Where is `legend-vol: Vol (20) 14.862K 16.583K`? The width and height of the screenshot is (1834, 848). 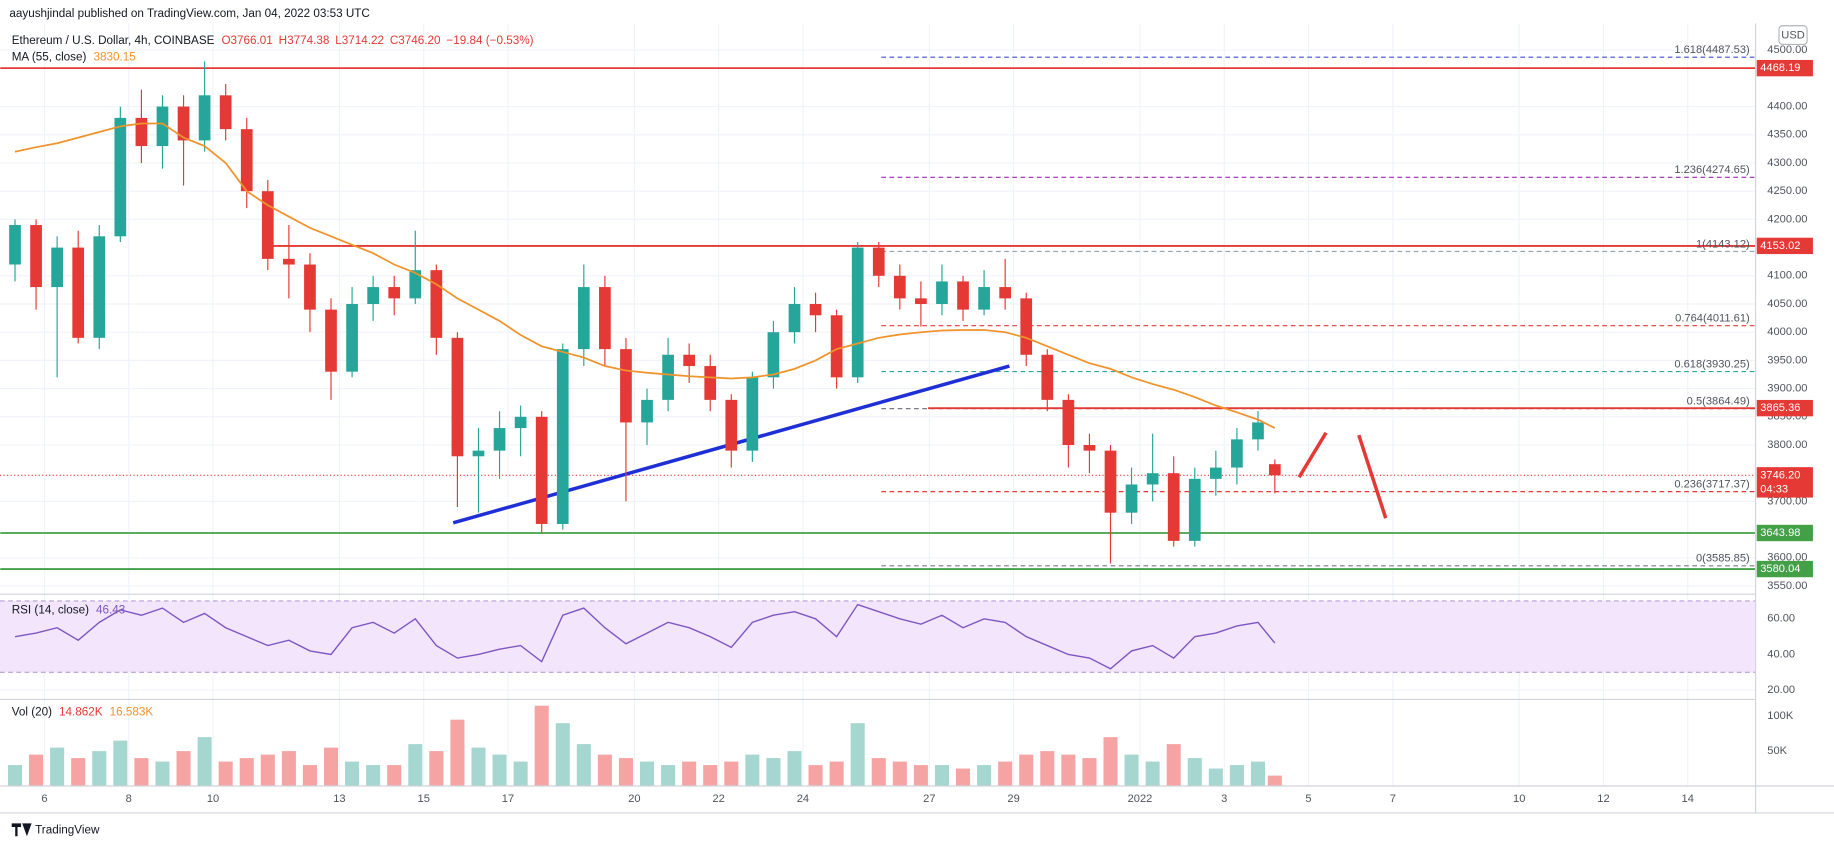 legend-vol: Vol (20) 14.862K 16.583K is located at coordinates (83, 711).